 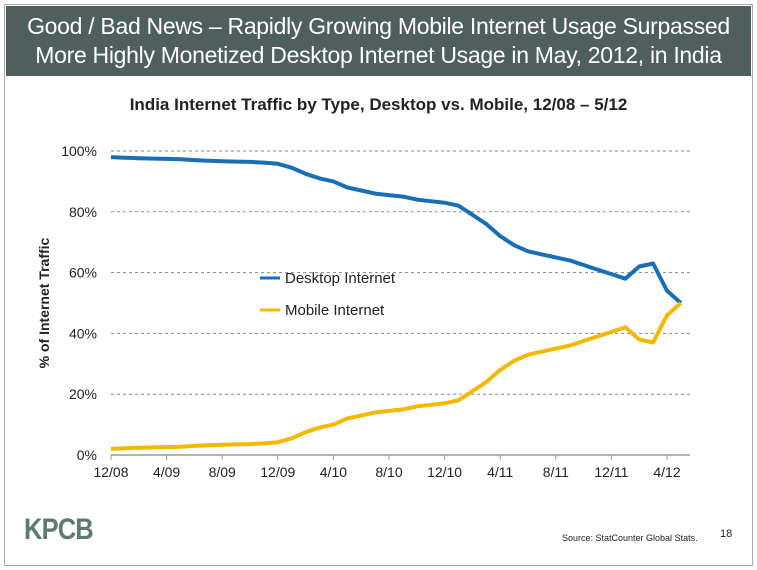 What do you see at coordinates (556, 472) in the screenshot?
I see `x-tick-label: 8/11` at bounding box center [556, 472].